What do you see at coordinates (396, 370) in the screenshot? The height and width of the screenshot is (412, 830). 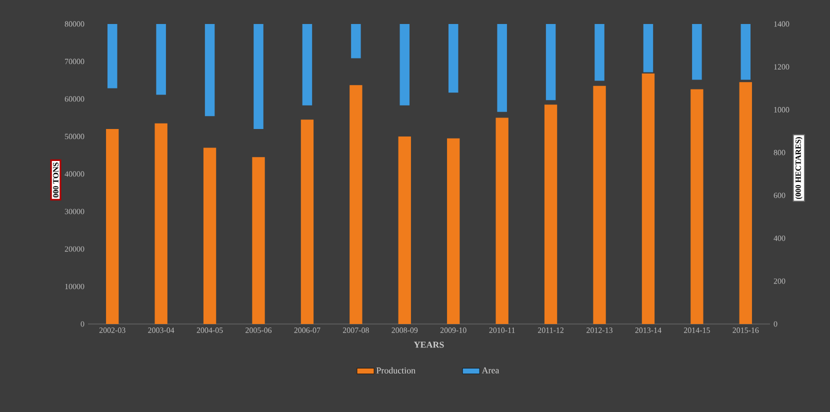 I see `legend-label: Production` at bounding box center [396, 370].